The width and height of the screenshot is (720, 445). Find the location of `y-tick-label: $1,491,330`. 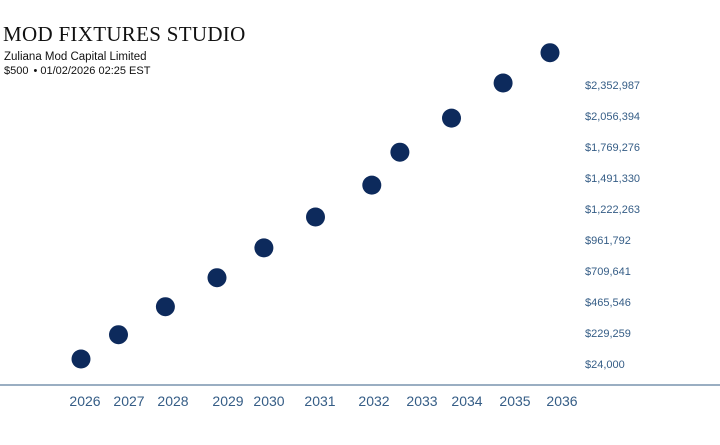

y-tick-label: $1,491,330 is located at coordinates (612, 179).